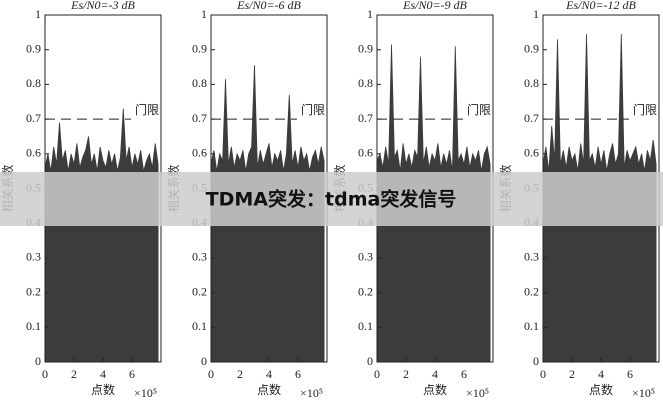 The image size is (663, 400). I want to click on chart-title: Es/N0=-3 dB, so click(102, 6).